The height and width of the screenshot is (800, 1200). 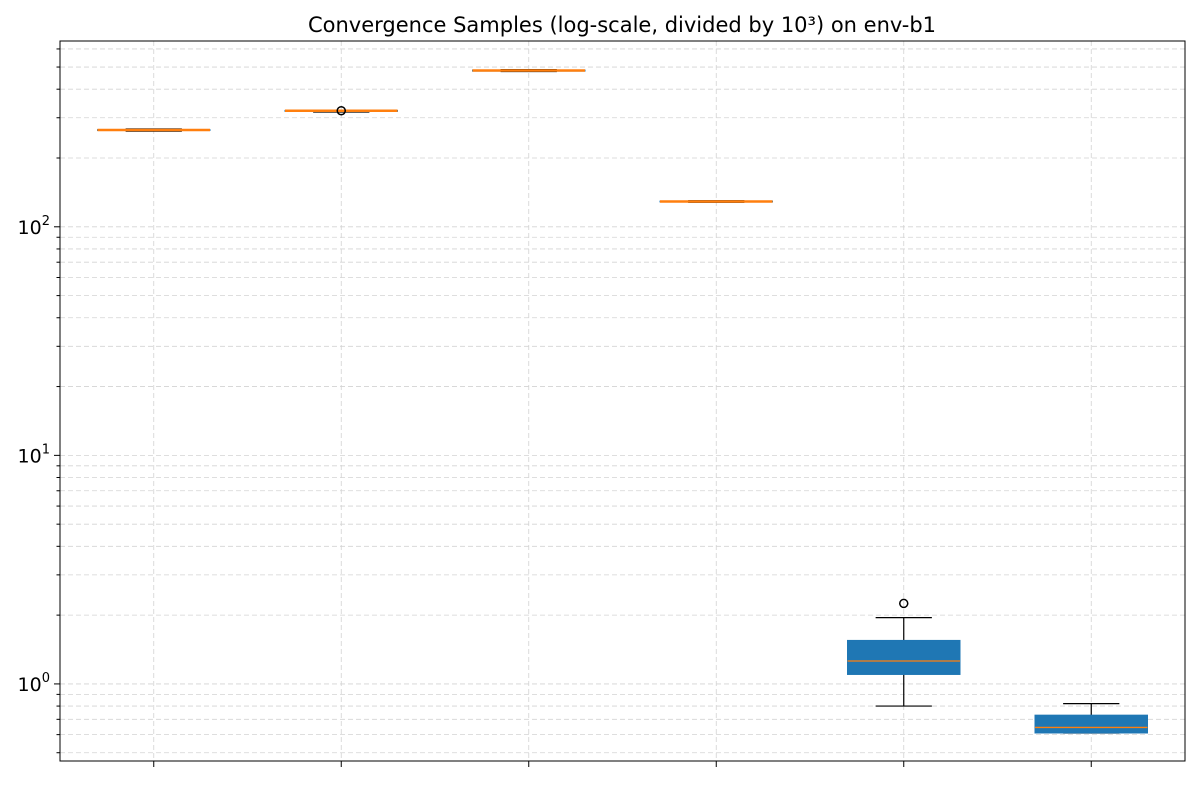 What do you see at coordinates (34, 683) in the screenshot?
I see `y-tick-label: 10⁰` at bounding box center [34, 683].